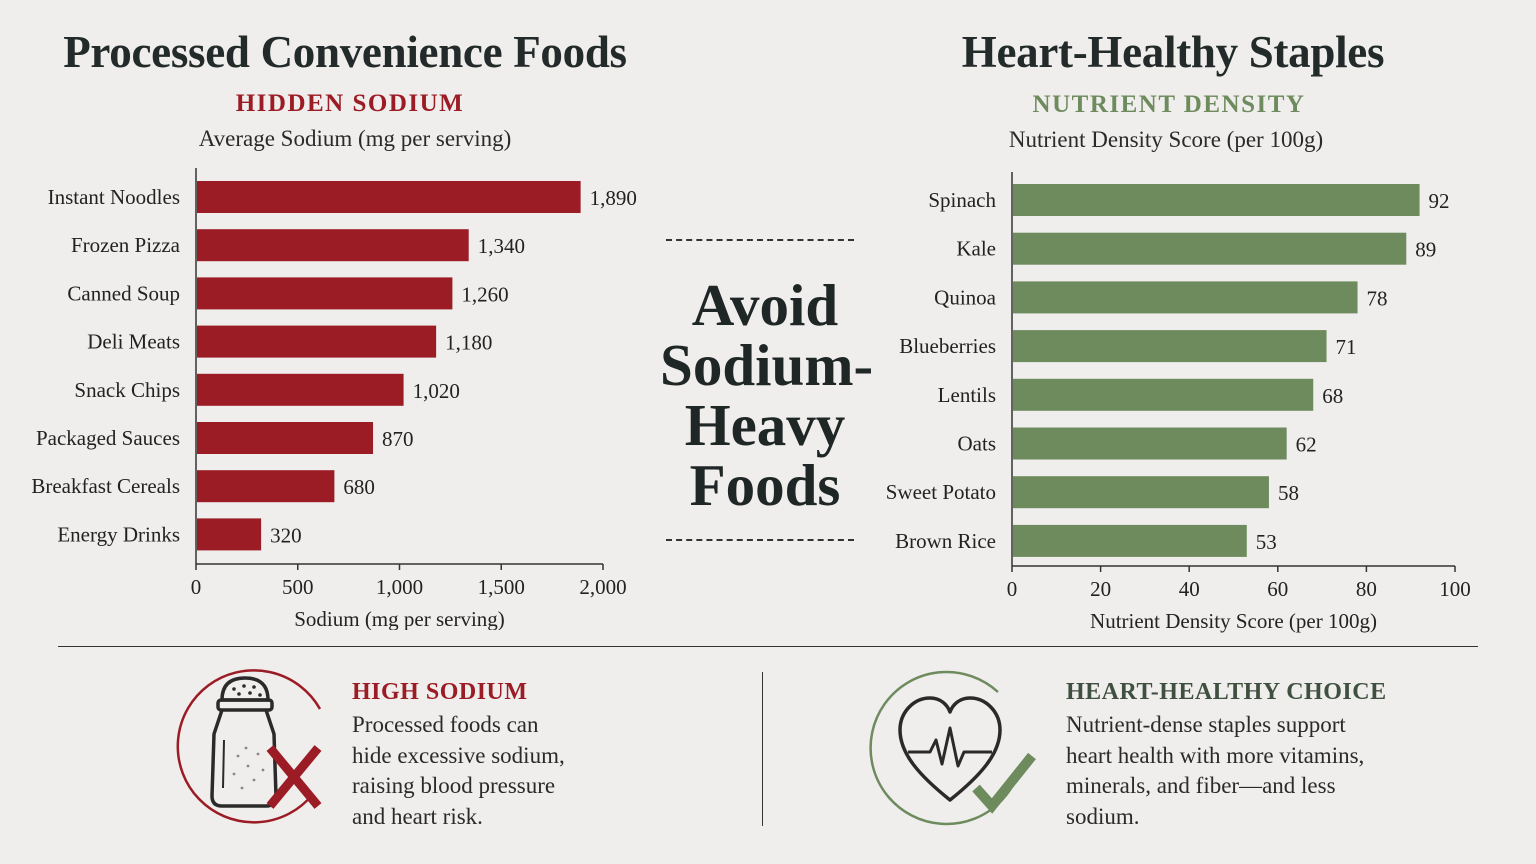 The width and height of the screenshot is (1536, 864). Describe the element at coordinates (1233, 621) in the screenshot. I see `x-axis-label: Nutrient Density Score (per 100g)` at that location.